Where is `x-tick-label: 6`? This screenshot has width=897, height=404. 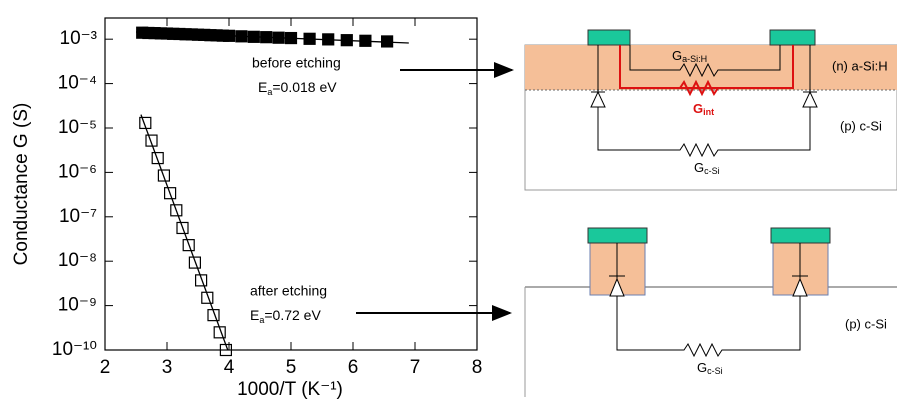 x-tick-label: 6 is located at coordinates (353, 367).